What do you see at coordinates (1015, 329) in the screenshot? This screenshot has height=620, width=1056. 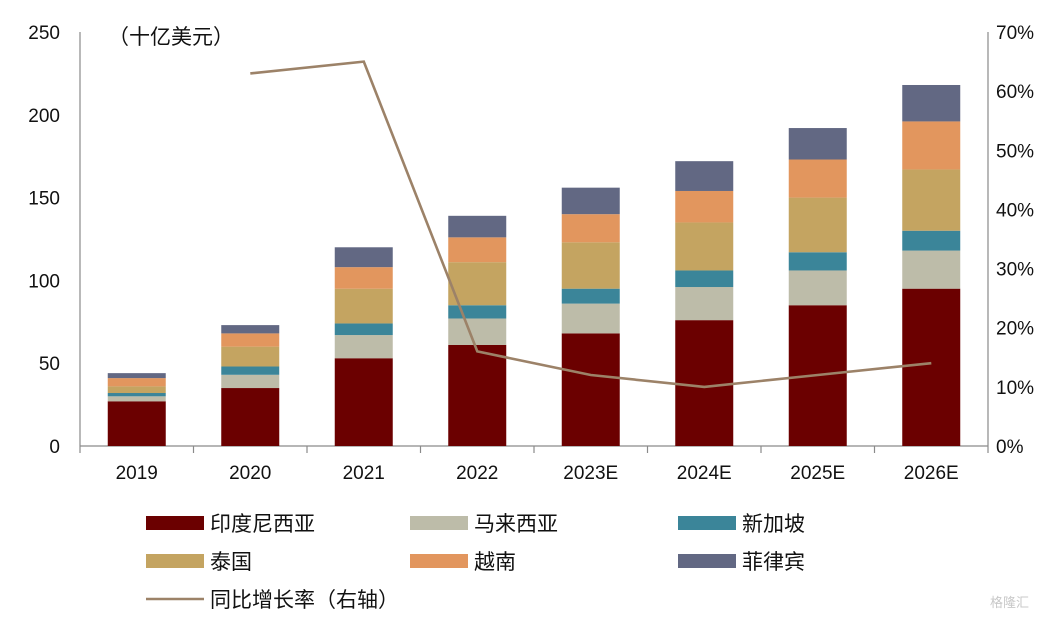 I see `y-right-tick-label: 20%` at bounding box center [1015, 329].